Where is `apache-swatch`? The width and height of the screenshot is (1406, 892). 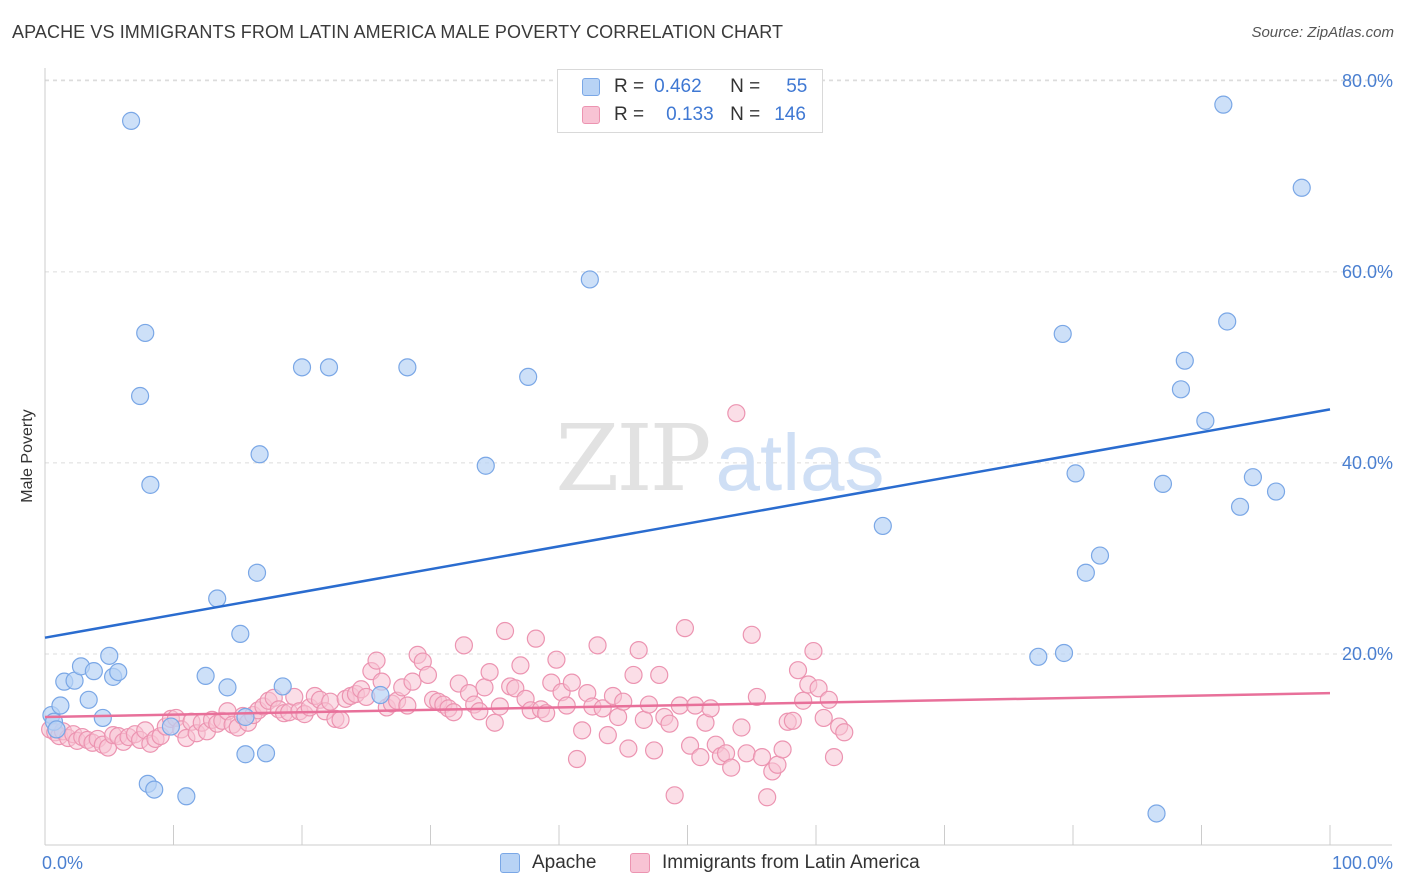 apache-swatch is located at coordinates (510, 863).